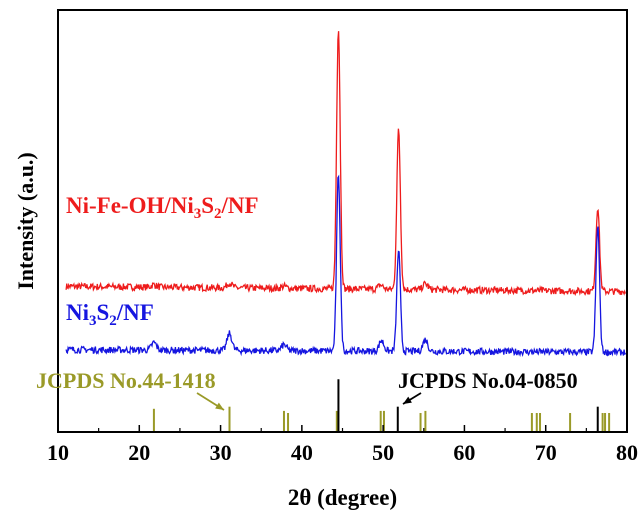 This screenshot has width=644, height=517. Describe the element at coordinates (488, 380) in the screenshot. I see `reference-label-1: JCPDS No.04-0850` at that location.